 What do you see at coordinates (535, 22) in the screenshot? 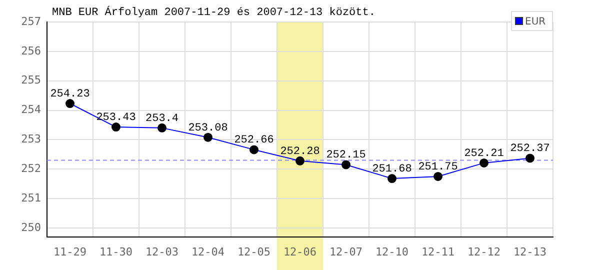
I see `legend-label: EUR` at bounding box center [535, 22].